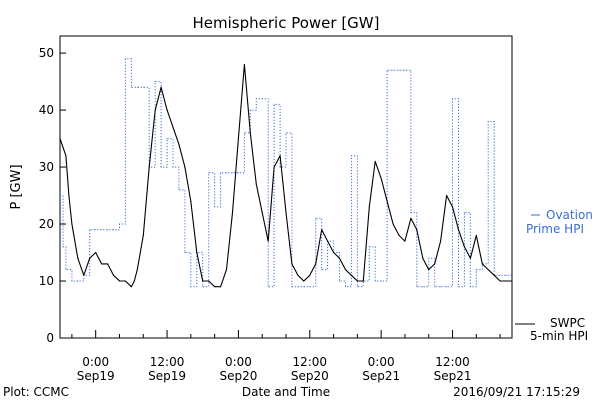  What do you see at coordinates (555, 229) in the screenshot?
I see `legend-ovation-line2: Prime HPI` at bounding box center [555, 229].